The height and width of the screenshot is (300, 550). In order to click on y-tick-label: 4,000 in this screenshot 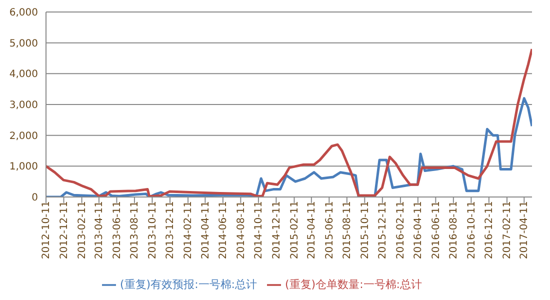, I will do `click(23, 74)`.